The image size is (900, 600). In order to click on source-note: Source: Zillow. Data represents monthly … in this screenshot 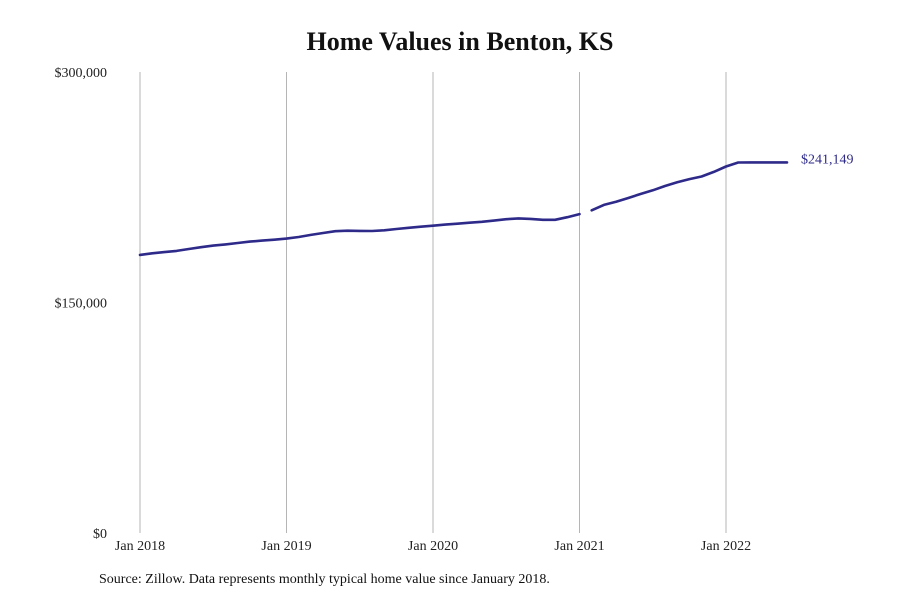, I will do `click(324, 579)`.